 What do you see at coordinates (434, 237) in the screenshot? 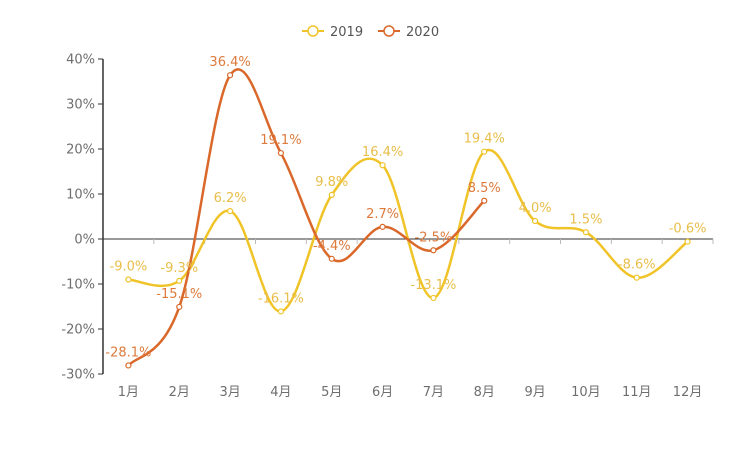
I see `data-label-2020: -2.5%` at bounding box center [434, 237].